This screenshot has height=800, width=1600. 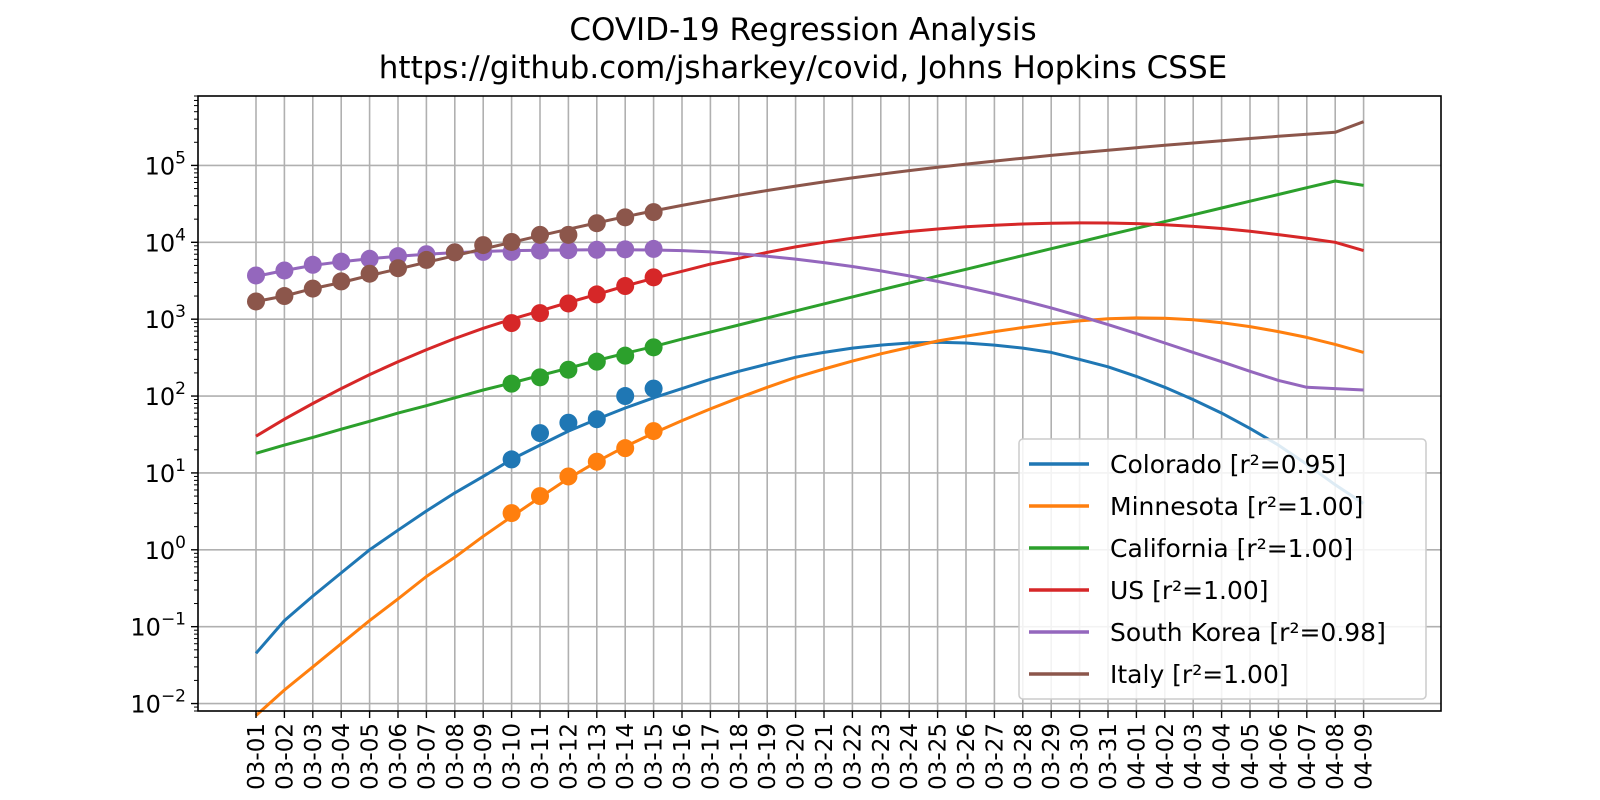 What do you see at coordinates (1109, 756) in the screenshot?
I see `x-tick-label: 03-31` at bounding box center [1109, 756].